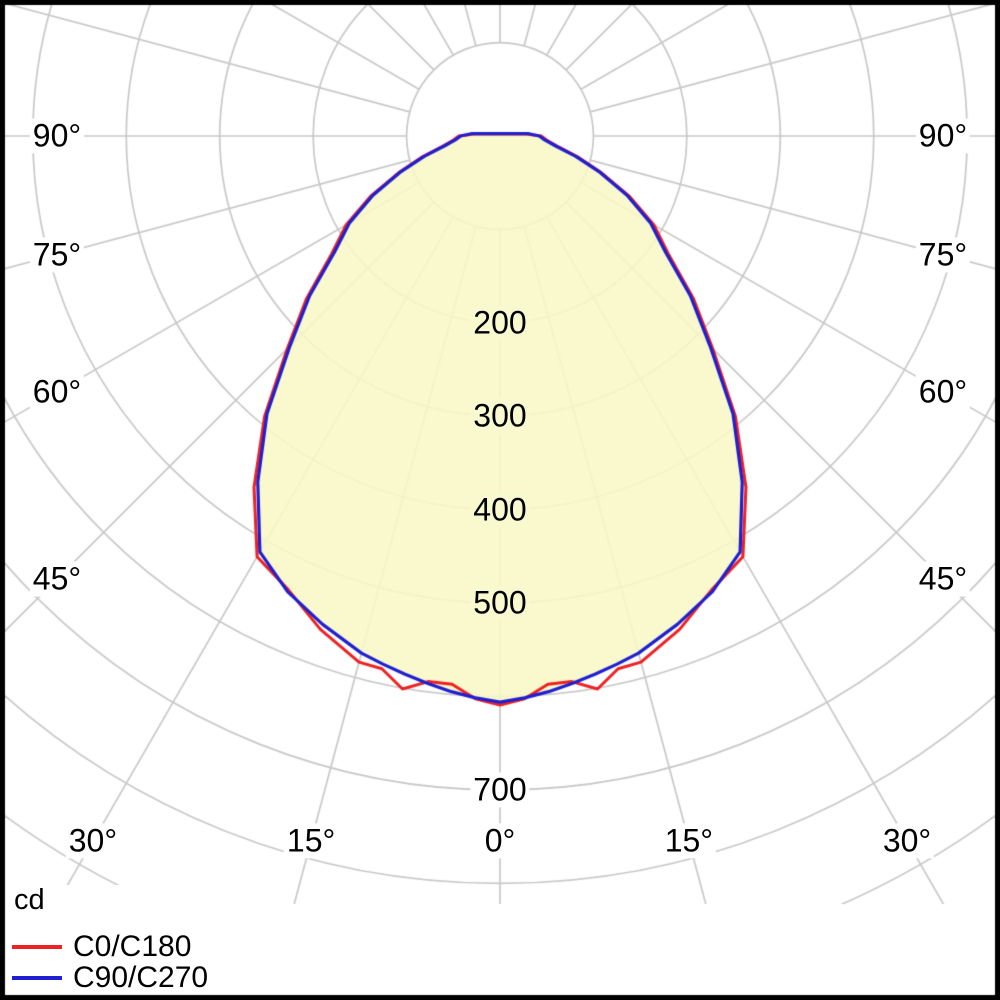 Image resolution: width=1000 pixels, height=1000 pixels. Describe the element at coordinates (57, 254) in the screenshot. I see `angle-label-75-left: 75°` at that location.